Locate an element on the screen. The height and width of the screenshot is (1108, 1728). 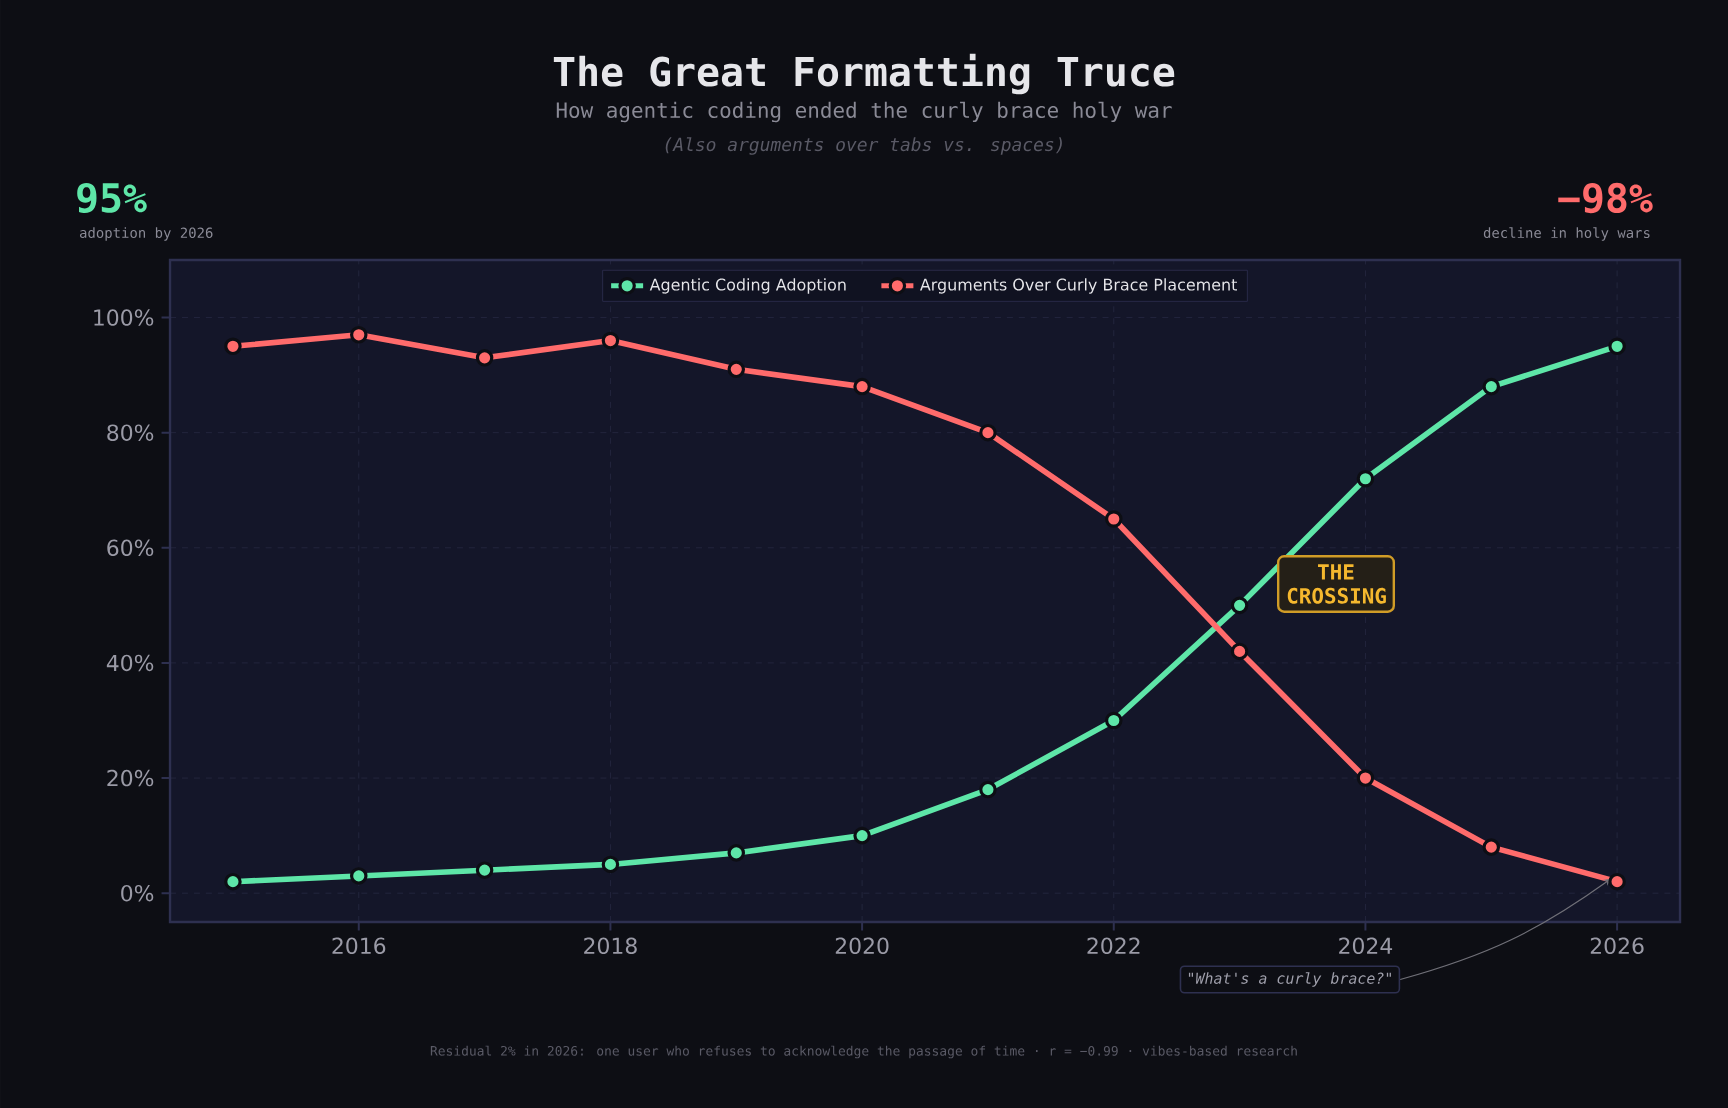
y-tick-label: 0% is located at coordinates (137, 893).